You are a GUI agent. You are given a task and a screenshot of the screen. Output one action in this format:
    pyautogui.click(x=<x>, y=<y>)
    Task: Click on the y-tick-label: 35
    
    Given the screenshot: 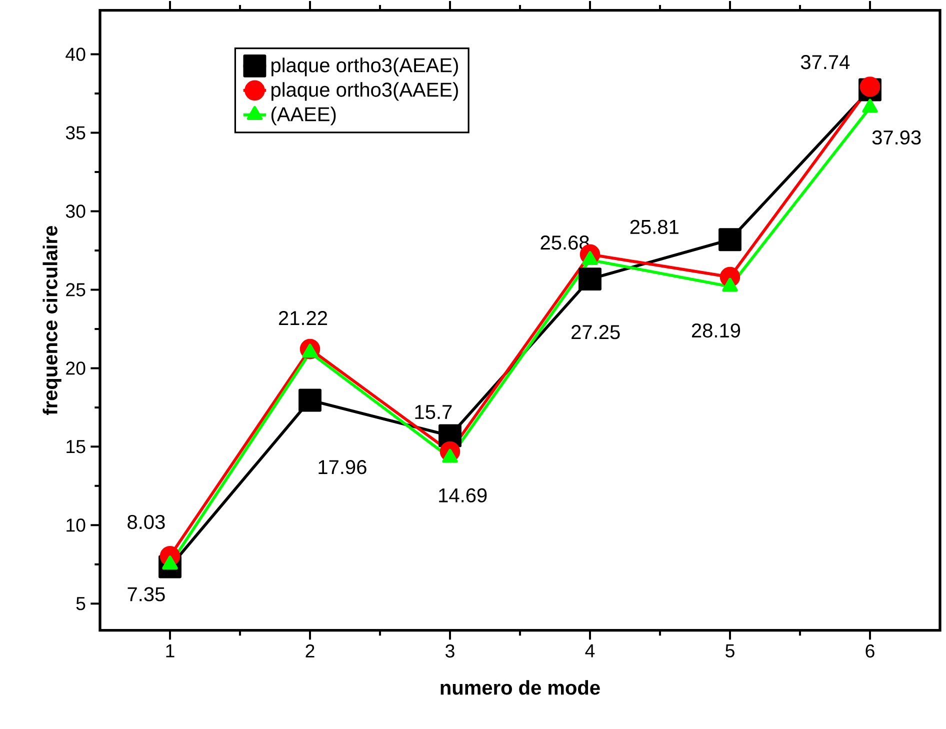 What is the action you would take?
    pyautogui.click(x=76, y=133)
    